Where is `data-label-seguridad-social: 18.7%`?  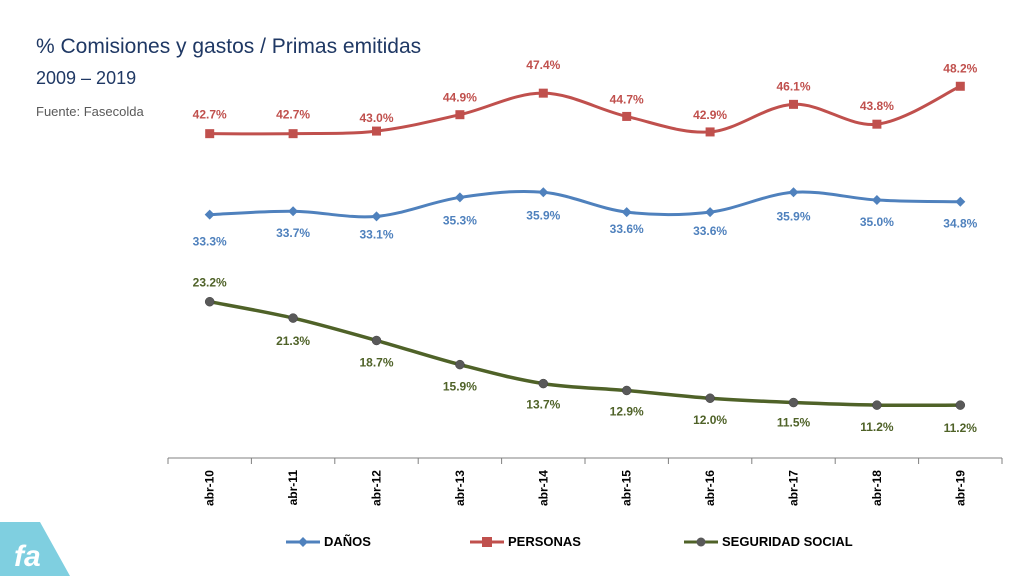
data-label-seguridad-social: 18.7% is located at coordinates (376, 362).